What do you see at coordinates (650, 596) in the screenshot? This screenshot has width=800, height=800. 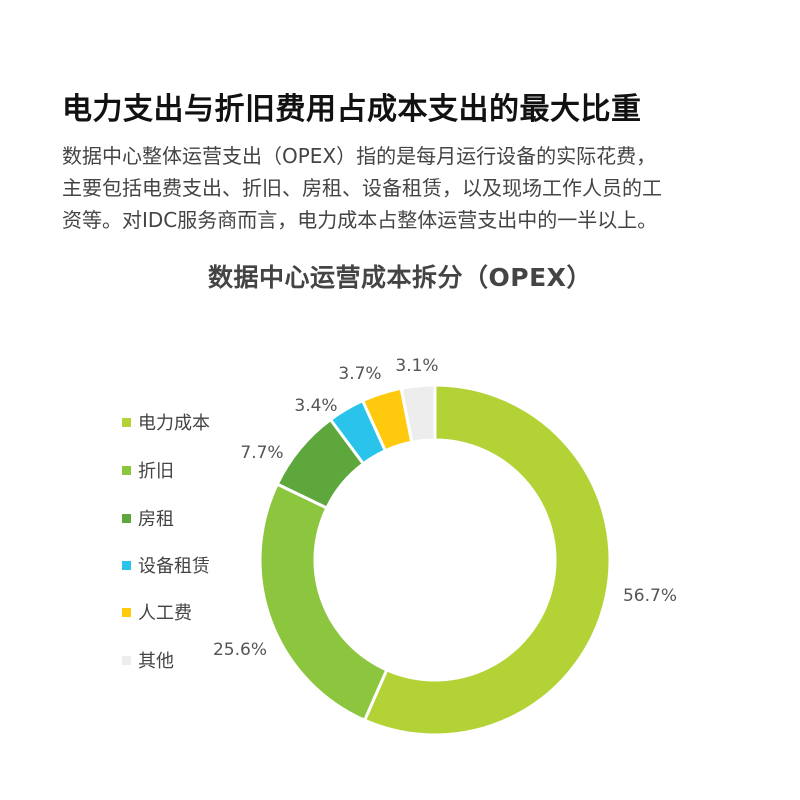 I see `data-label-power: 56.7%` at bounding box center [650, 596].